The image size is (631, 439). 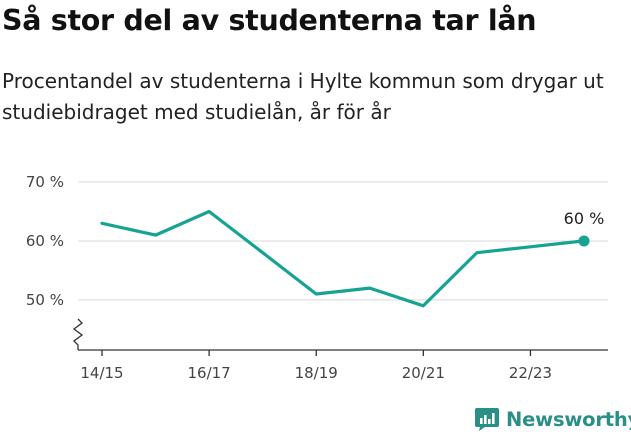 What do you see at coordinates (101, 373) in the screenshot?
I see `x-tick-label: 14/15` at bounding box center [101, 373].